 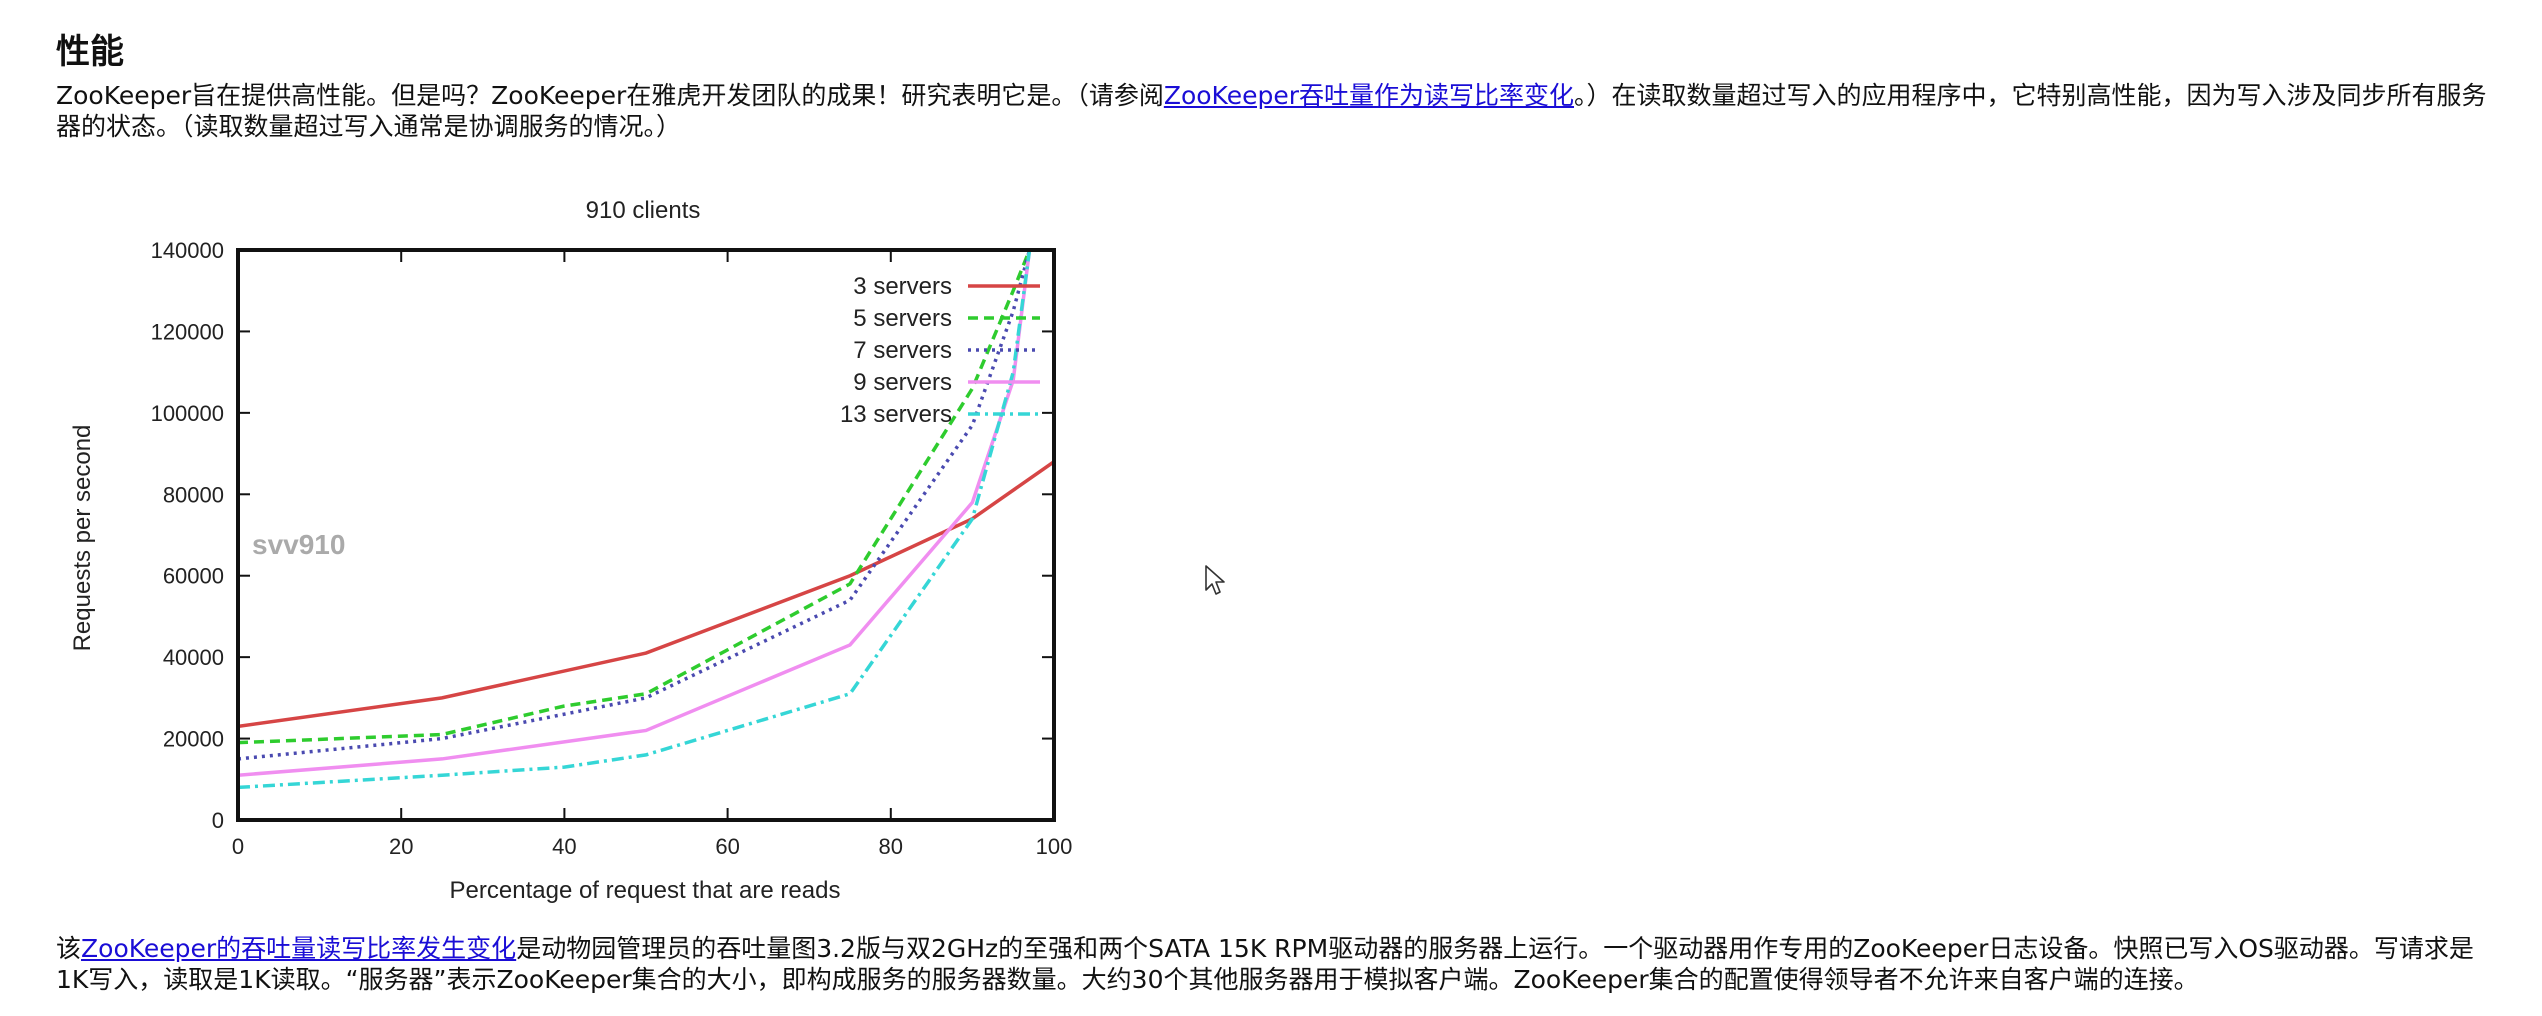 What do you see at coordinates (1054, 846) in the screenshot?
I see `x-tick-label: 100` at bounding box center [1054, 846].